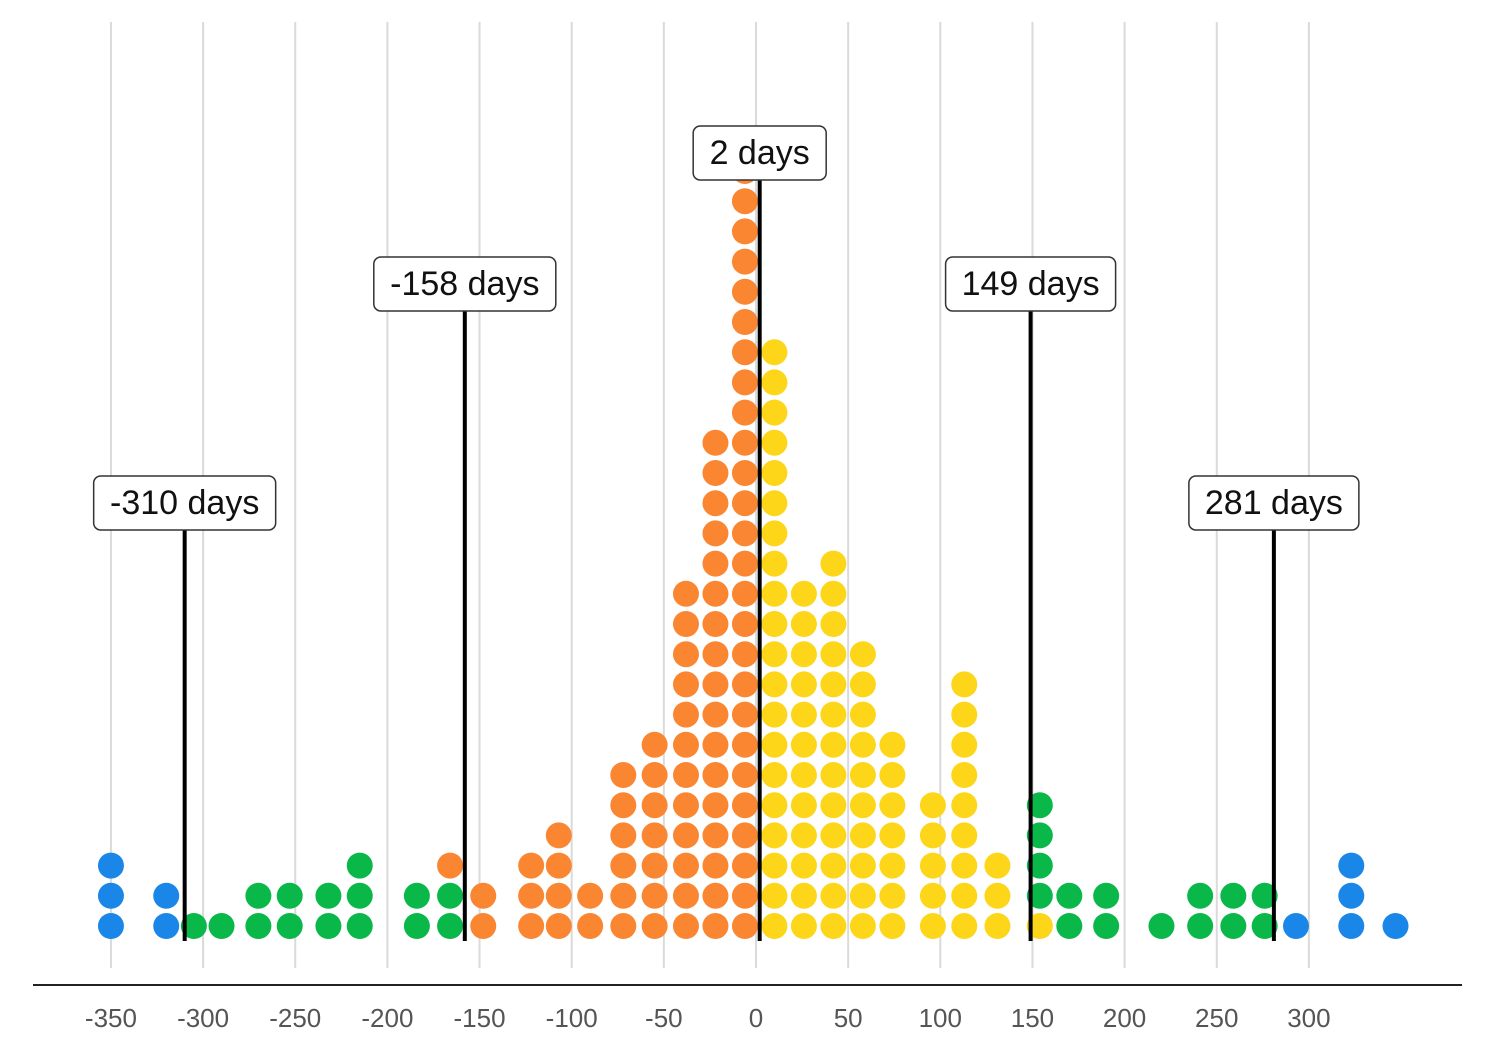  Describe the element at coordinates (760, 153) in the screenshot. I see `marker-label: 2 days` at that location.